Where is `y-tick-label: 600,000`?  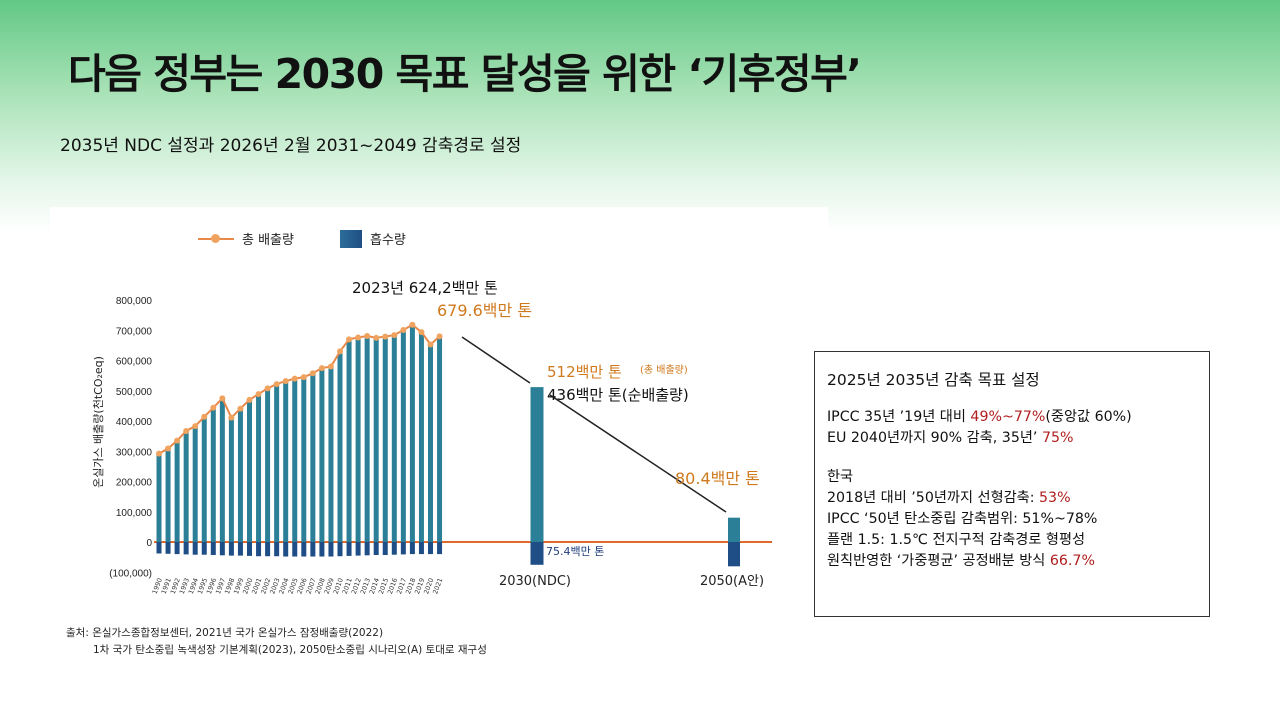 y-tick-label: 600,000 is located at coordinates (134, 362).